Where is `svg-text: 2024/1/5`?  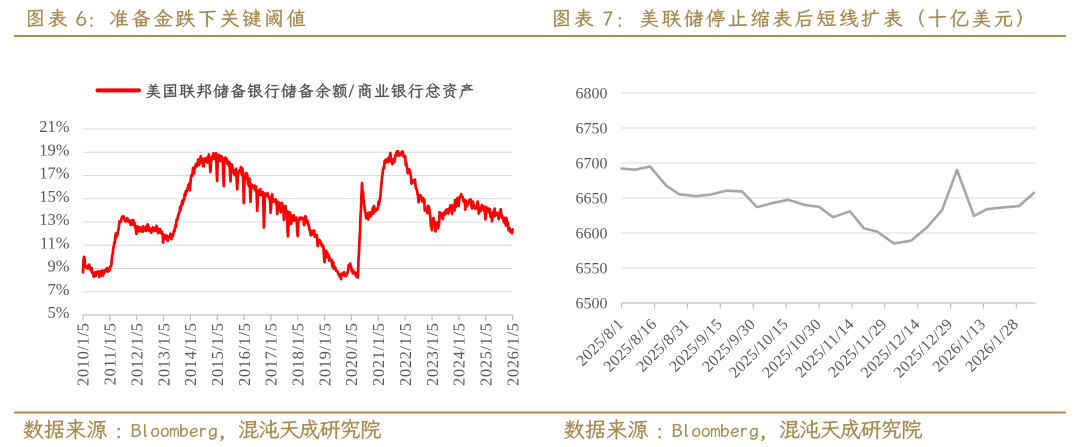 svg-text: 2024/1/5 is located at coordinates (459, 354).